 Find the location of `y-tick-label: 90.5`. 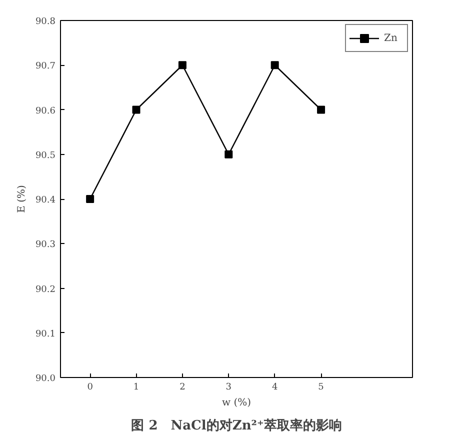

y-tick-label: 90.5 is located at coordinates (45, 155).